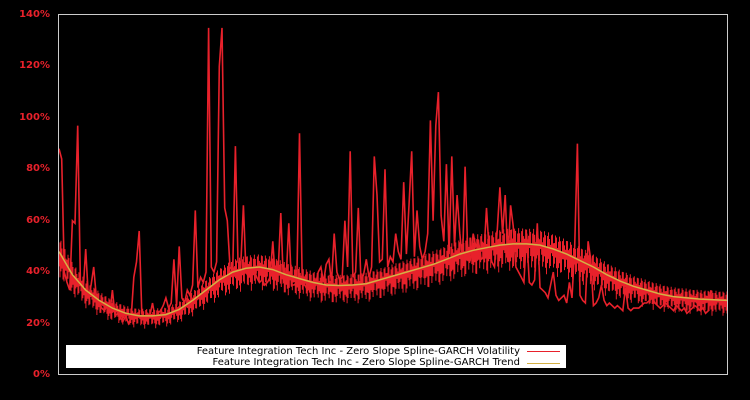 Image resolution: width=750 pixels, height=400 pixels. What do you see at coordinates (34, 66) in the screenshot?
I see `y-tick-label: 120%` at bounding box center [34, 66].